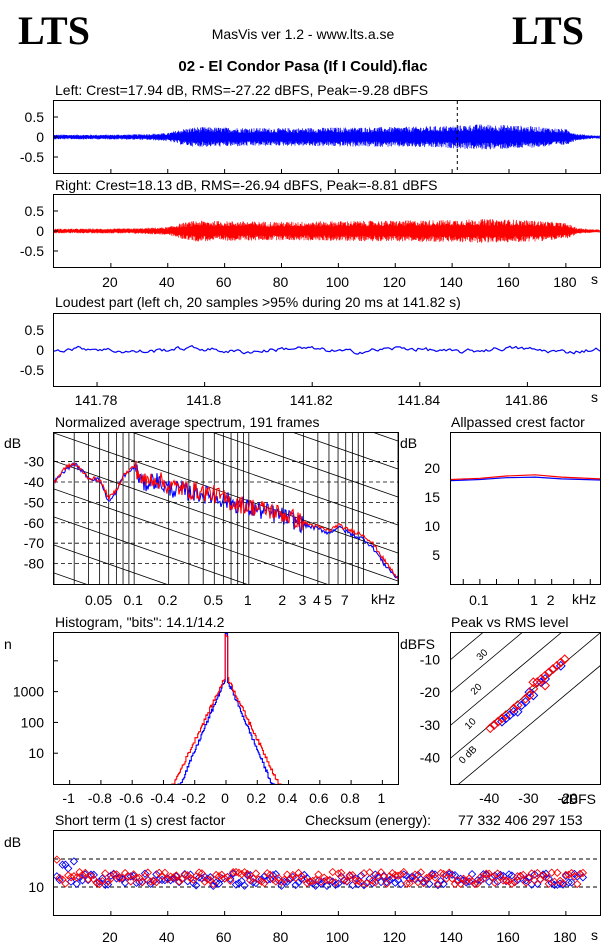  What do you see at coordinates (594, 279) in the screenshot?
I see `waveform-xlabel: s` at bounding box center [594, 279].